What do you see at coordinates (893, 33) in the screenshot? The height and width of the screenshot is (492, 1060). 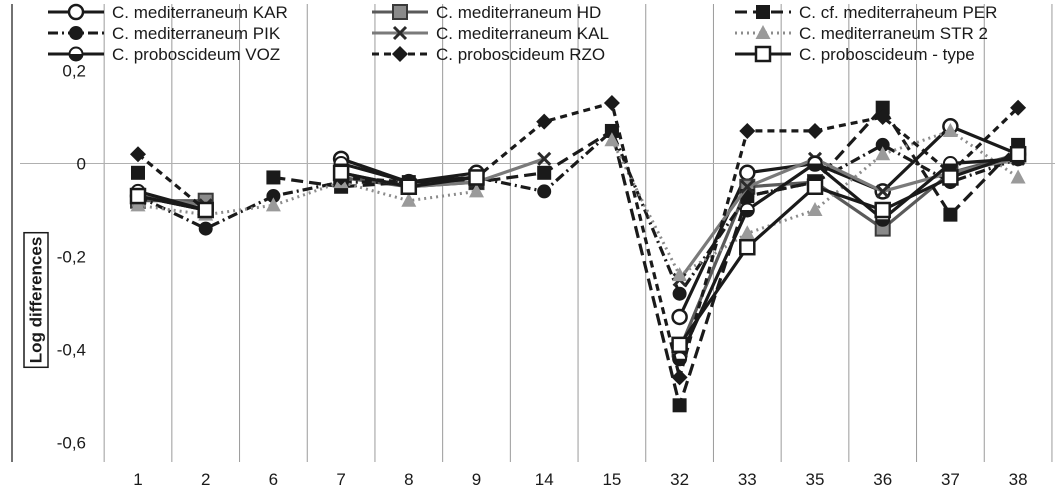 I see `legend-label: C. mediterraneum STR 2` at bounding box center [893, 33].